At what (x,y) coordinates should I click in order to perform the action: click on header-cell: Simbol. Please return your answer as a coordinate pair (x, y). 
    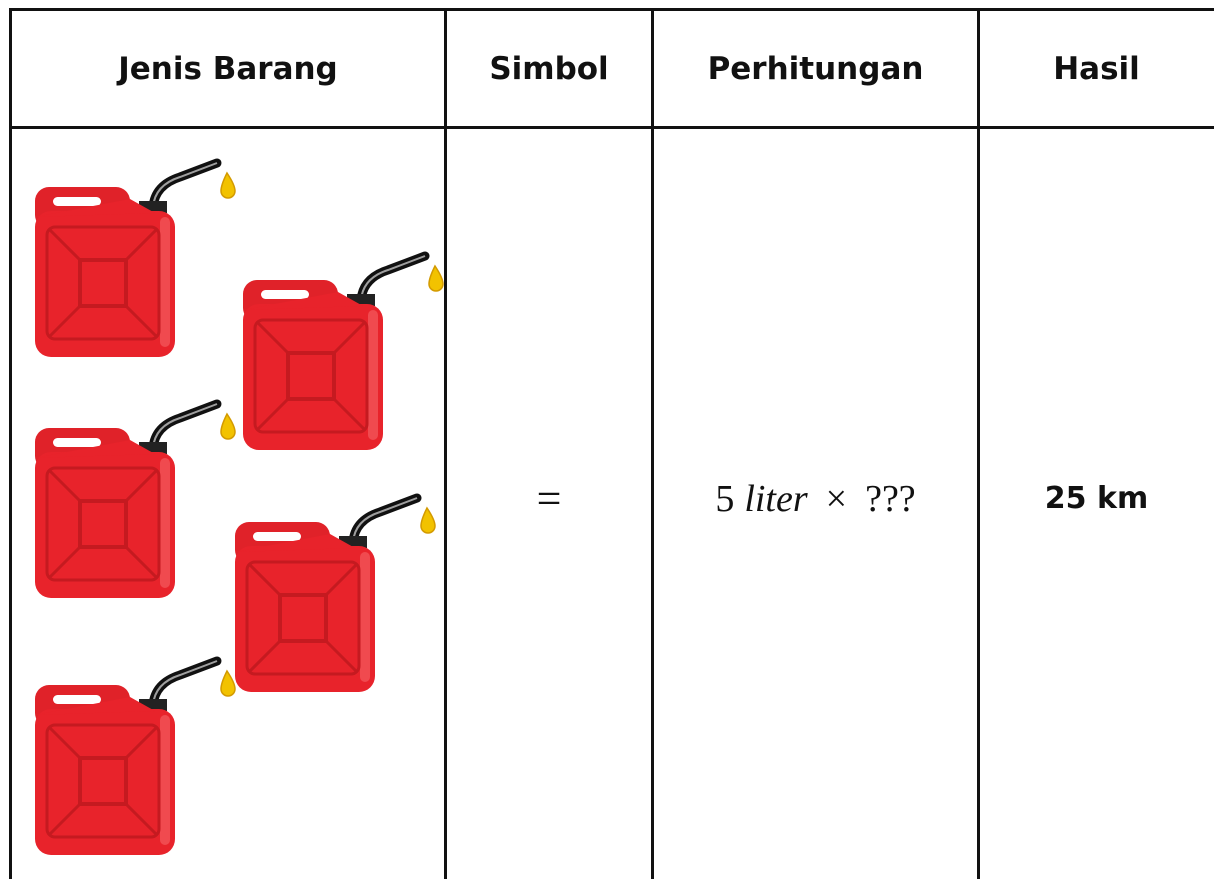
    Looking at the image, I should click on (549, 69).